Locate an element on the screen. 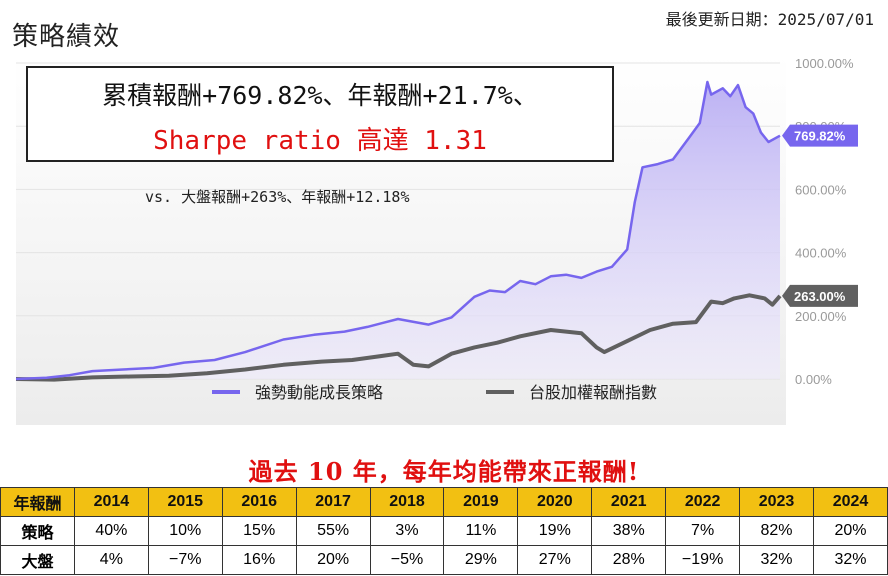 This screenshot has width=888, height=576. y-tick-label: 400.00% is located at coordinates (821, 253).